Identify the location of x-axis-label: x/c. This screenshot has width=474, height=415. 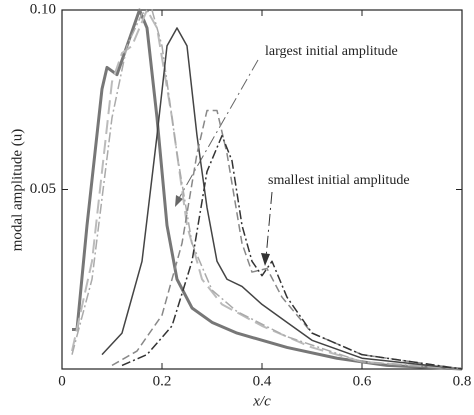
(261, 401).